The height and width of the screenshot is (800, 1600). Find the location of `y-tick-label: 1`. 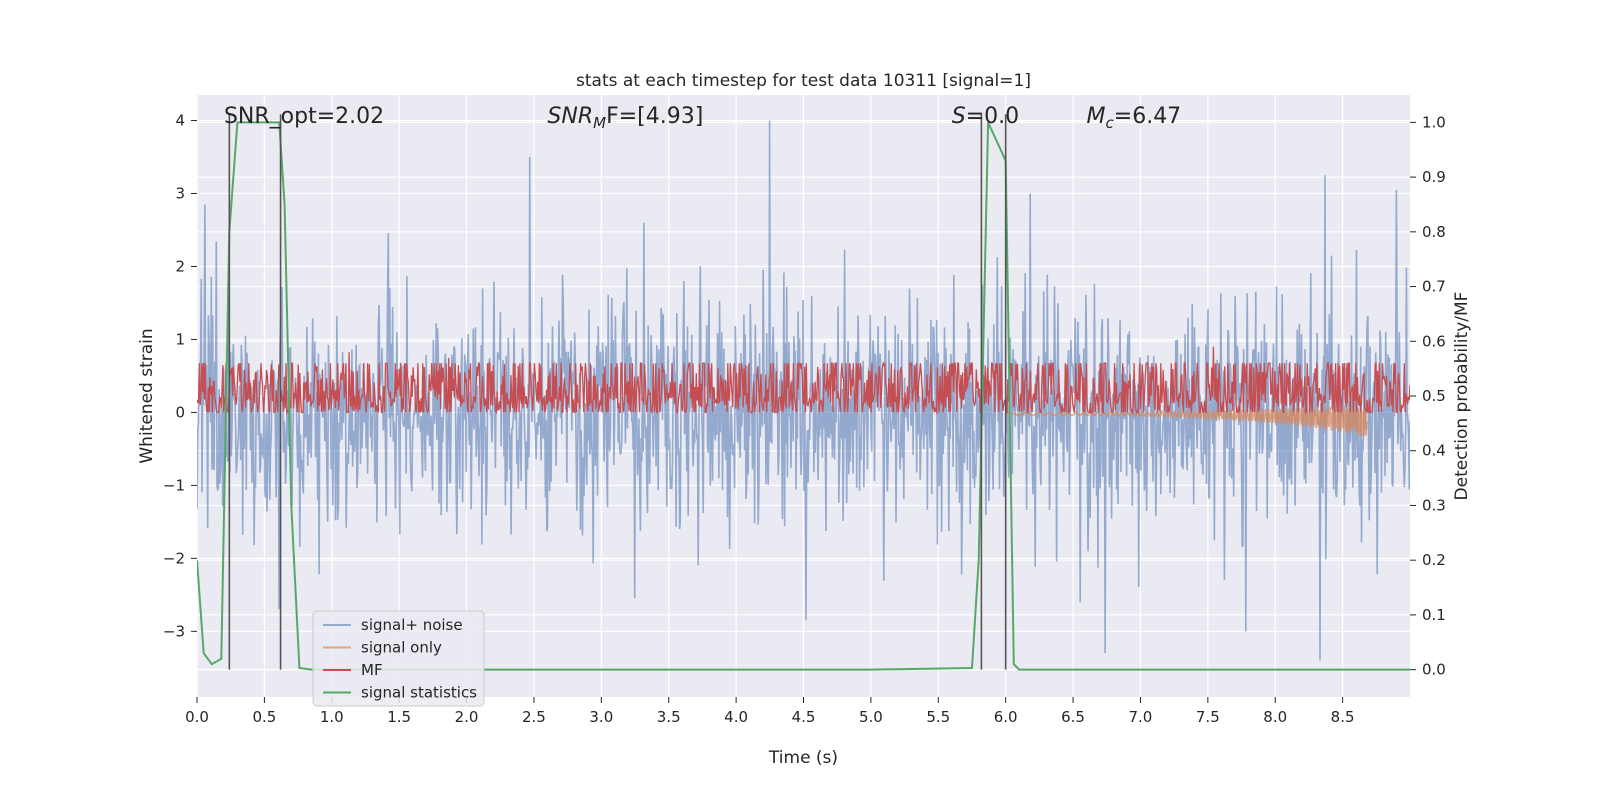

y-tick-label: 1 is located at coordinates (180, 339).